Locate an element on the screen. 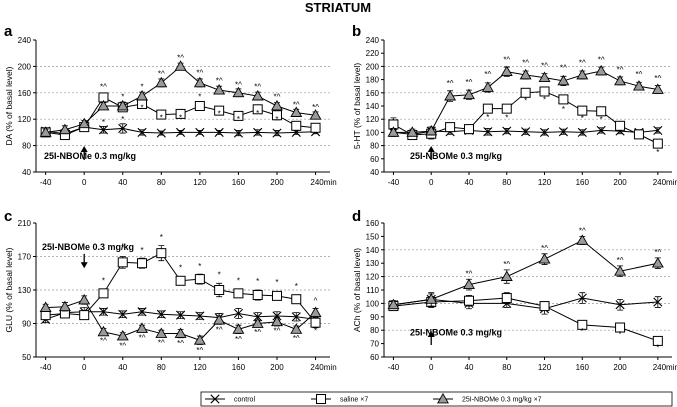 Image resolution: width=677 pixels, height=407 pixels. triangle-icon is located at coordinates (443, 398).